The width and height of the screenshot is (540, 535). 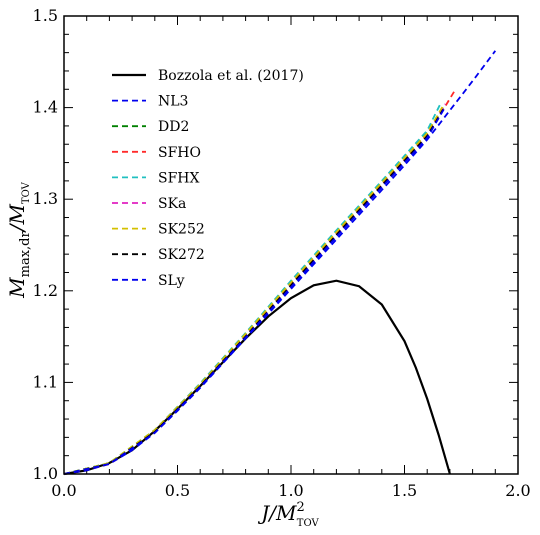 What do you see at coordinates (173, 102) in the screenshot?
I see `legend-entry: NL3` at bounding box center [173, 102].